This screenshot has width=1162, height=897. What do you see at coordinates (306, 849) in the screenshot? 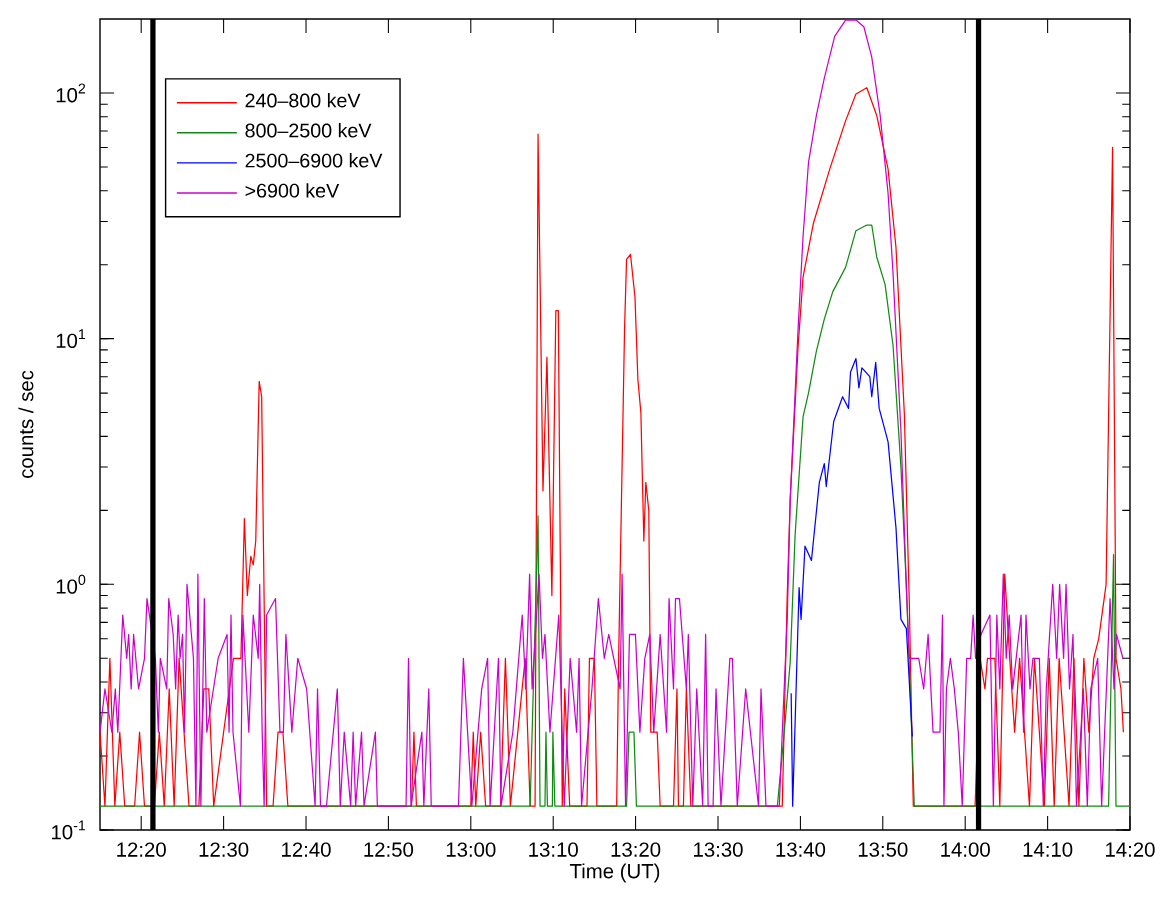
I see `x-tick-label: 12:40` at bounding box center [306, 849].